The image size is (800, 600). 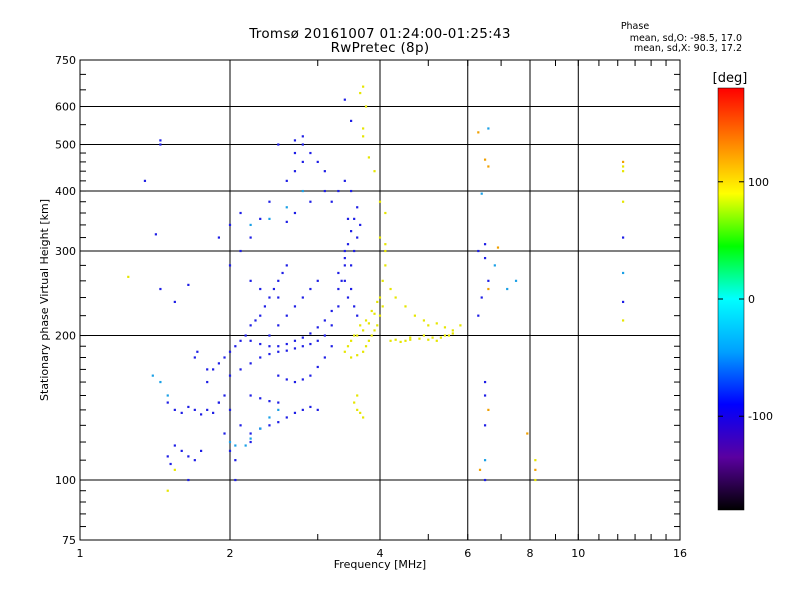 I want to click on x-tick-label: 2, so click(x=230, y=553).